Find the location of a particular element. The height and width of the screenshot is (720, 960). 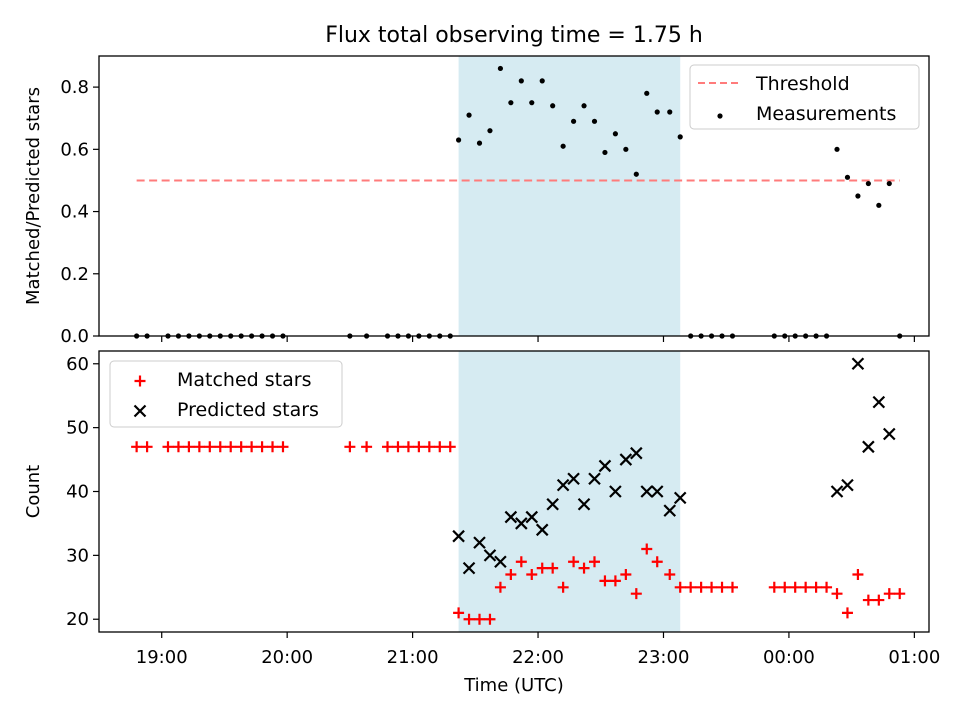

legend-measurements-label: Measurements is located at coordinates (826, 114).